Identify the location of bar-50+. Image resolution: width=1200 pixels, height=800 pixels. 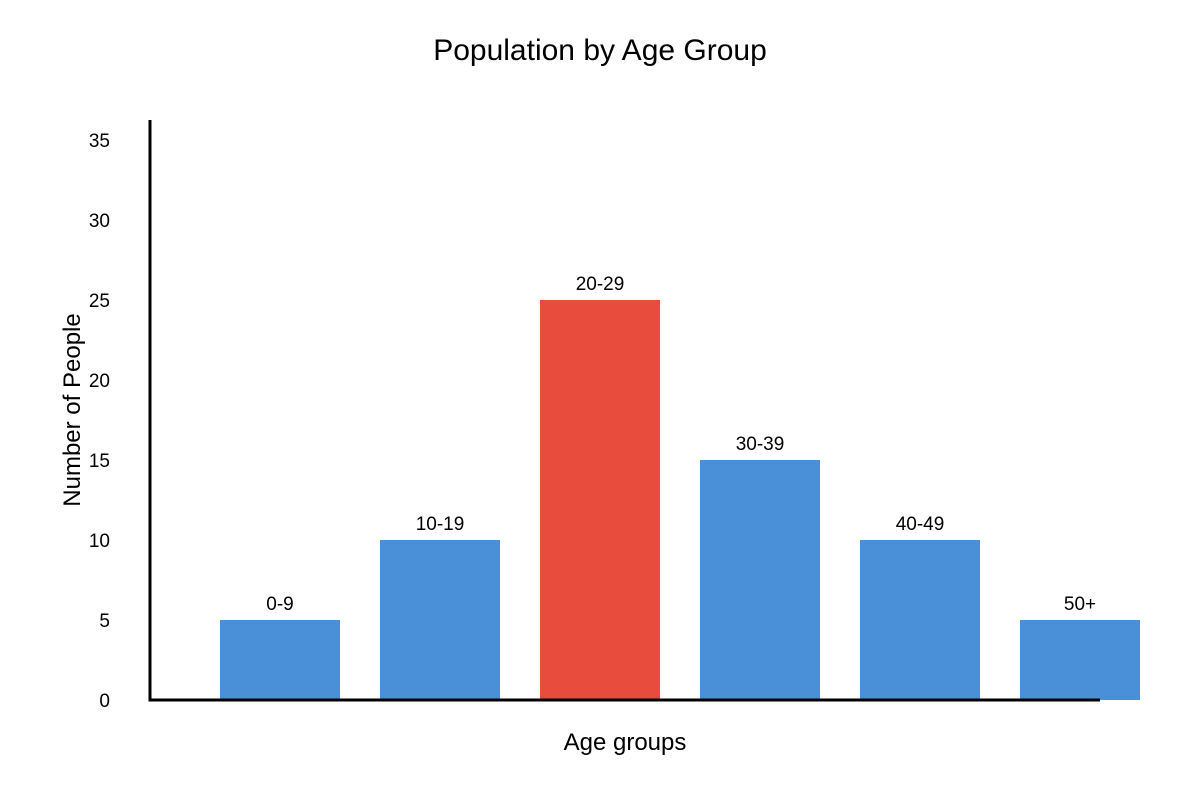
(1080, 660).